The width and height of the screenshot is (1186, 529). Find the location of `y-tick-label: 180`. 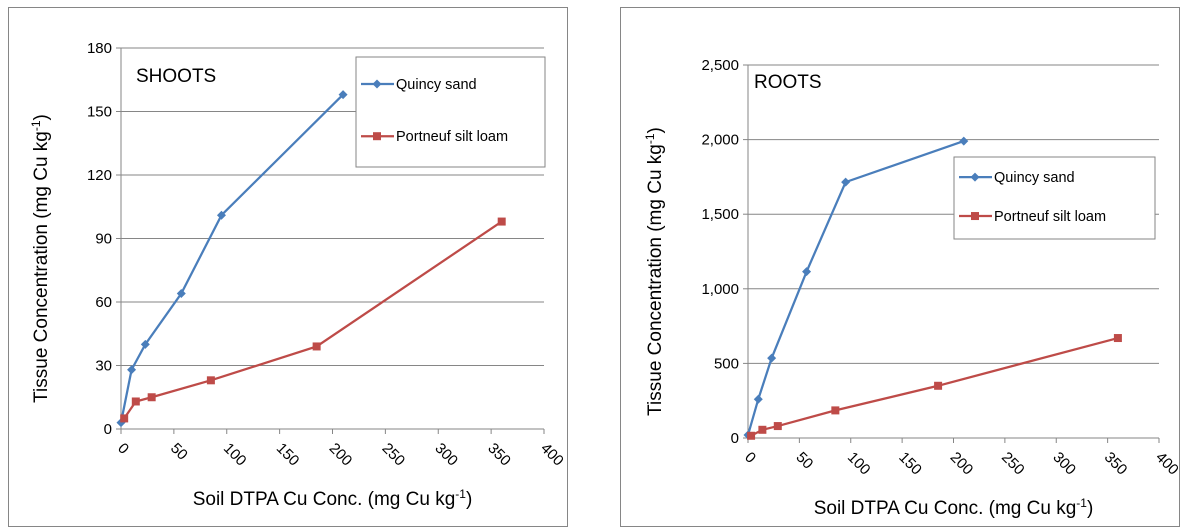

y-tick-label: 180 is located at coordinates (99, 48).